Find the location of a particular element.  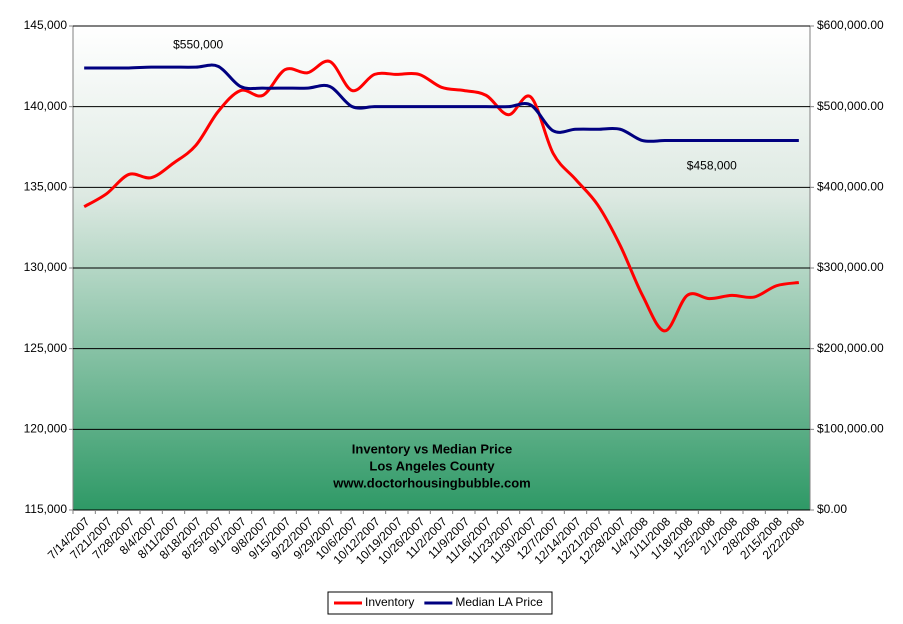

legend-label: Inventory is located at coordinates (389, 602).